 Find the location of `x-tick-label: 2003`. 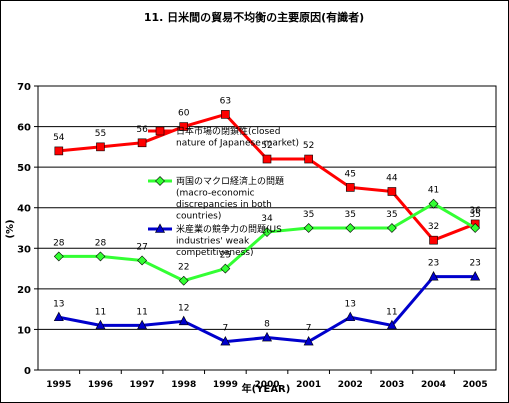

x-tick-label: 2003 is located at coordinates (391, 385).